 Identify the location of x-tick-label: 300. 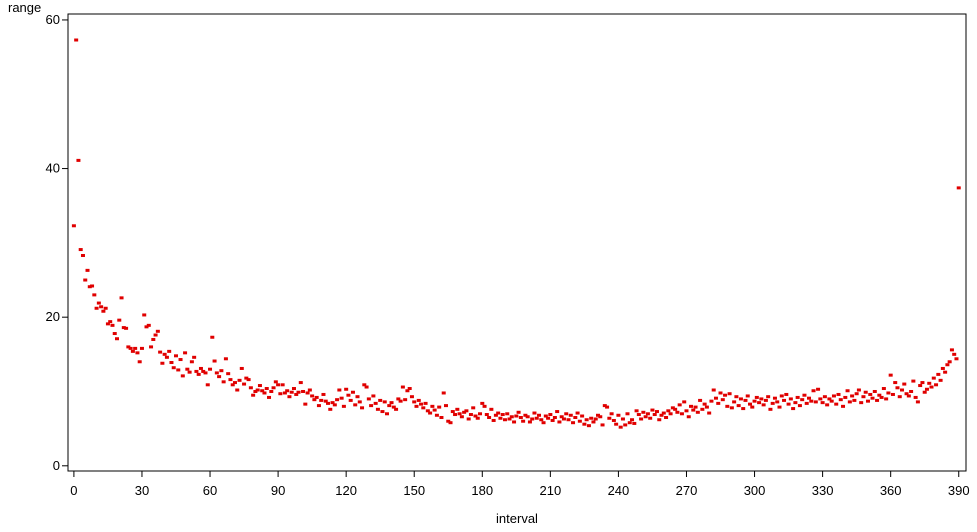
(755, 490).